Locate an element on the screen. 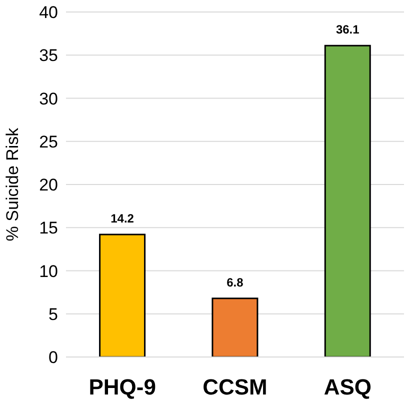 Image resolution: width=414 pixels, height=405 pixels. x-tick-label: CCSM is located at coordinates (235, 387).